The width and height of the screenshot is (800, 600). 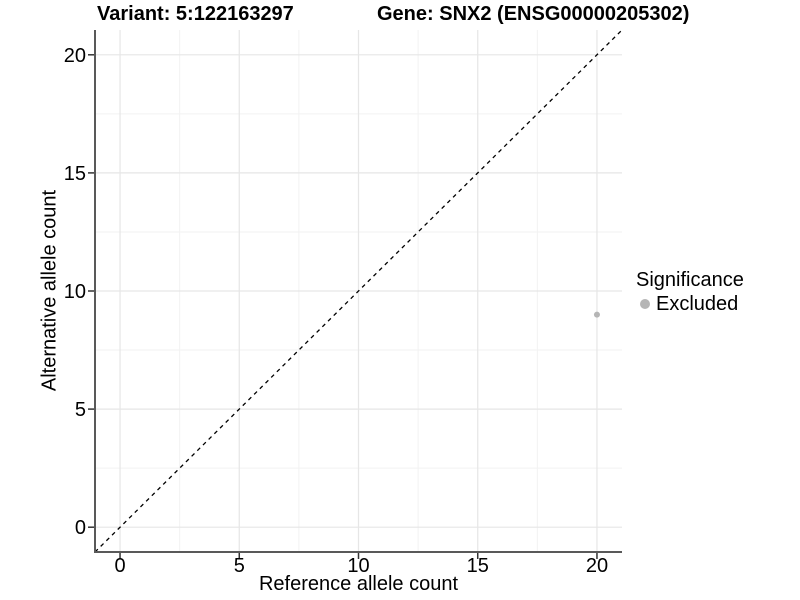 I want to click on x-axis-title: Reference allele count, so click(x=358, y=584).